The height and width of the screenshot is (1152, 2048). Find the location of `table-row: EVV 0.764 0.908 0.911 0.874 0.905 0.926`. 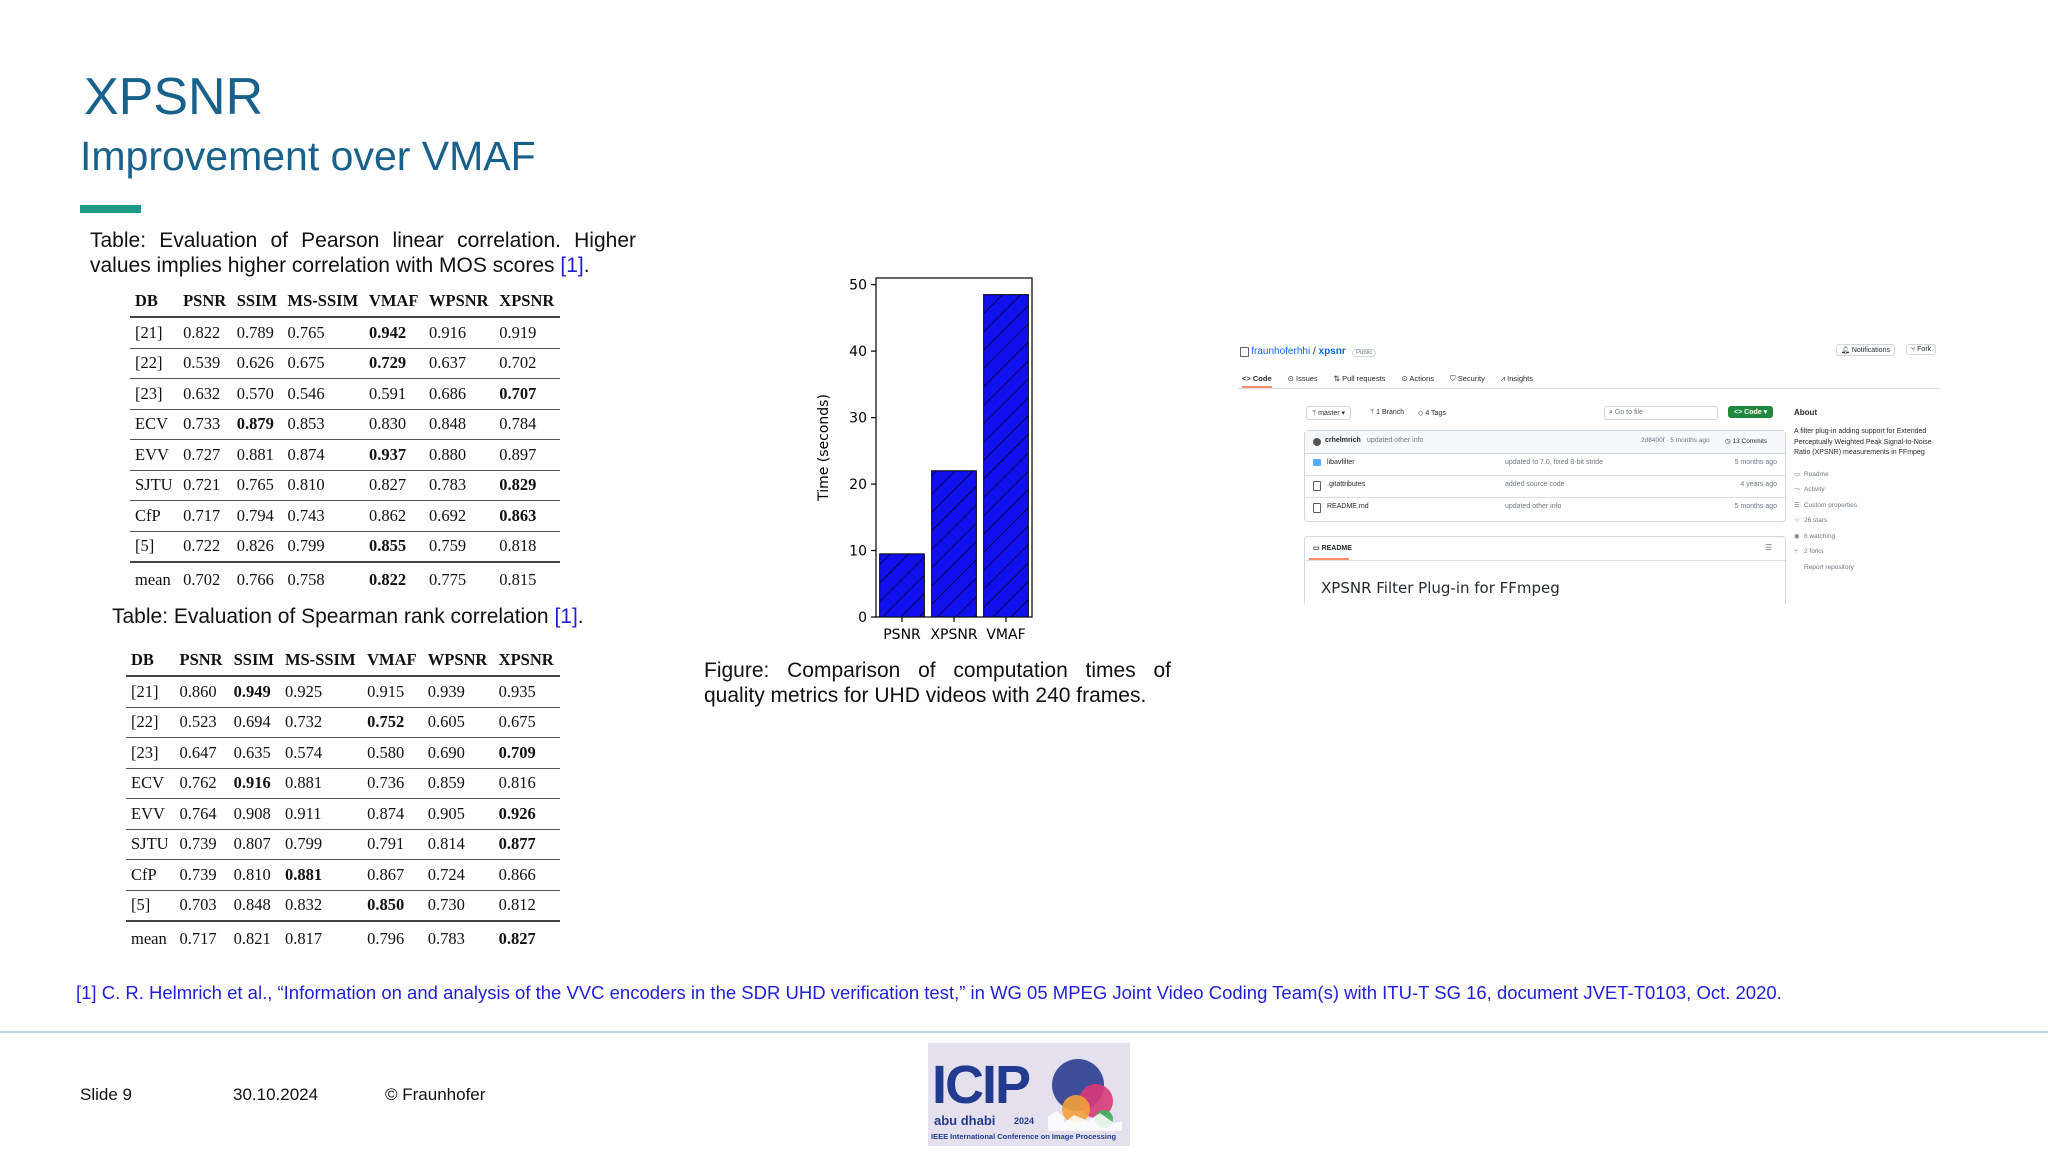

table-row: EVV 0.764 0.908 0.911 0.874 0.905 0.926 is located at coordinates (343, 814).